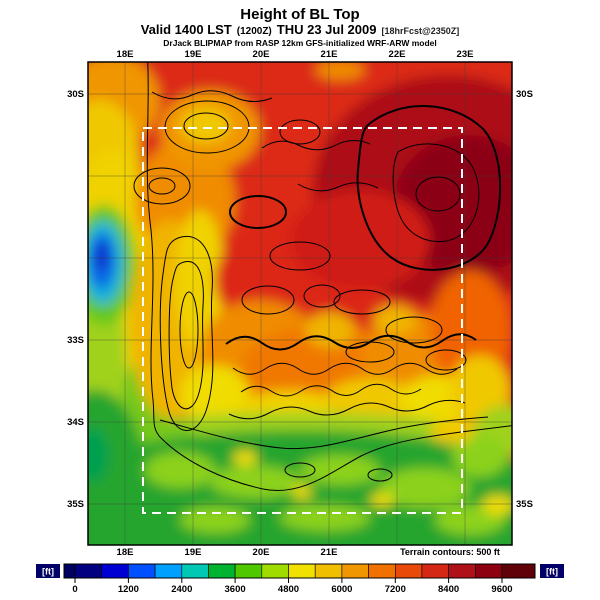  Describe the element at coordinates (524, 504) in the screenshot. I see `axis-label-lat-right-1: 35S` at that location.